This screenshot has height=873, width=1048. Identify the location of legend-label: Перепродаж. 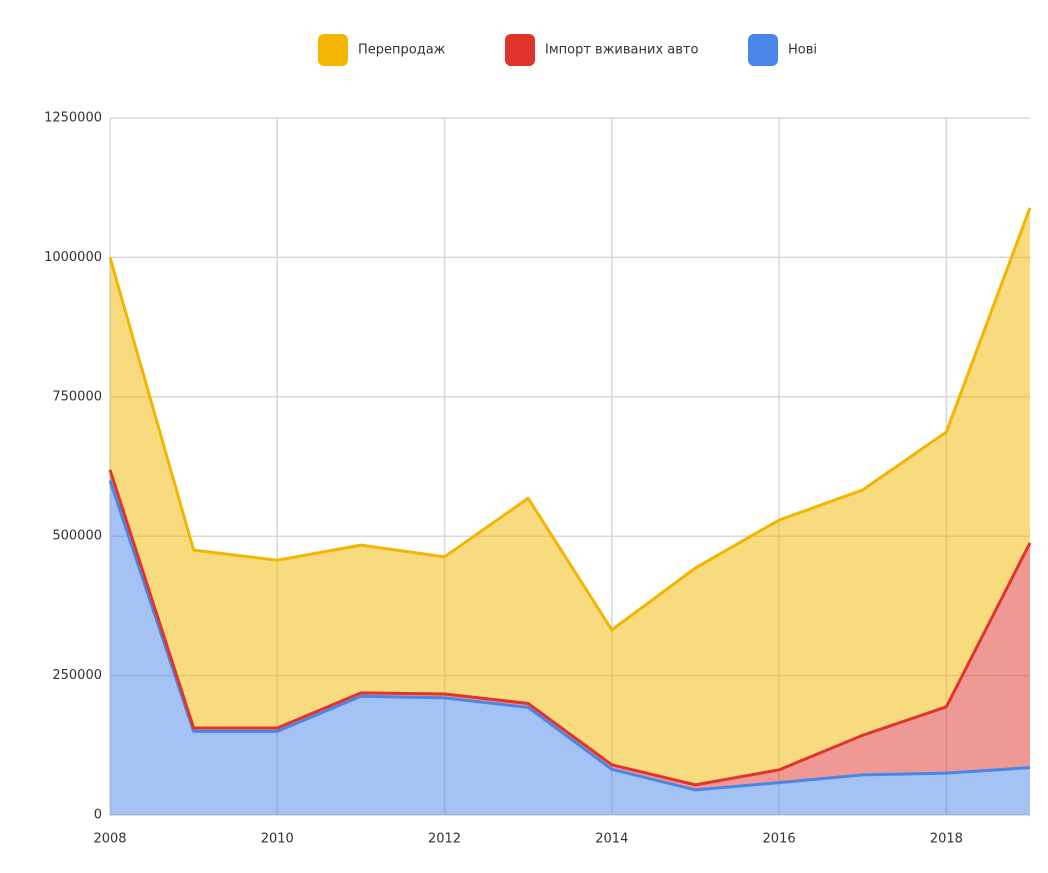
(402, 50).